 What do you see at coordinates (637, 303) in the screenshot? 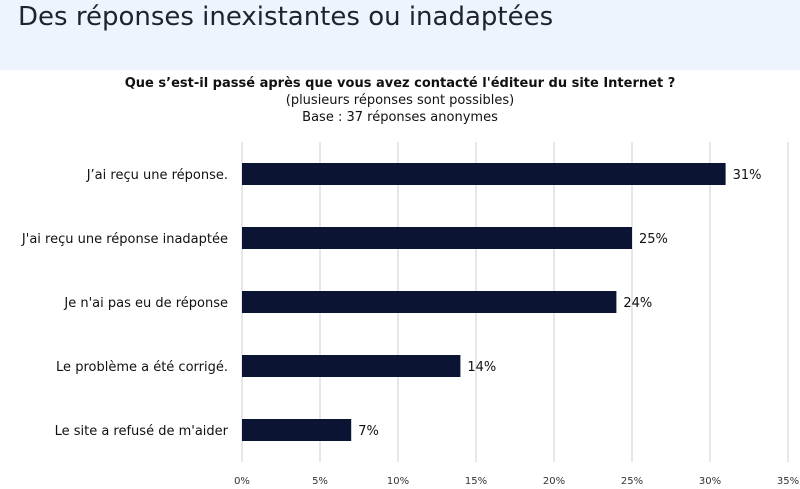
I see `data-label: 24%` at bounding box center [637, 303].